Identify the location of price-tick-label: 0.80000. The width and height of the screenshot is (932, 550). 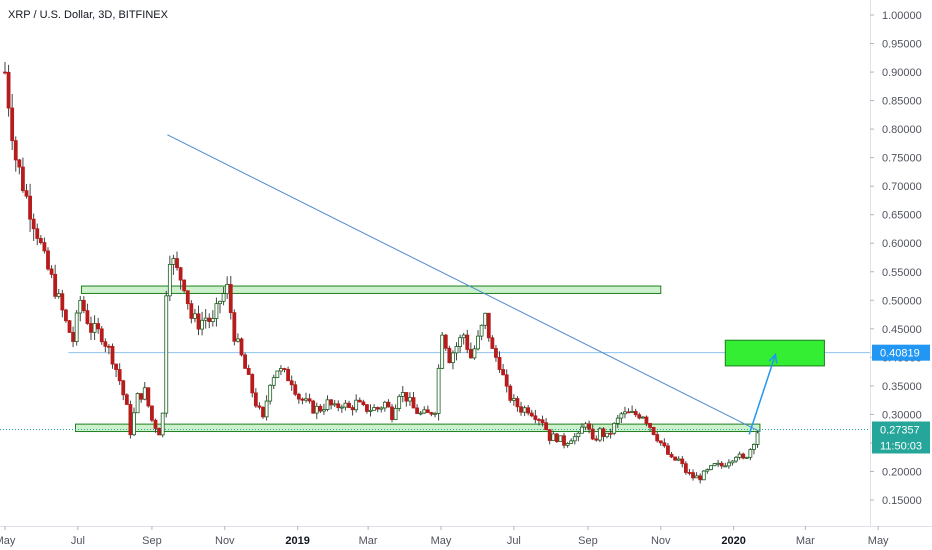
(902, 130).